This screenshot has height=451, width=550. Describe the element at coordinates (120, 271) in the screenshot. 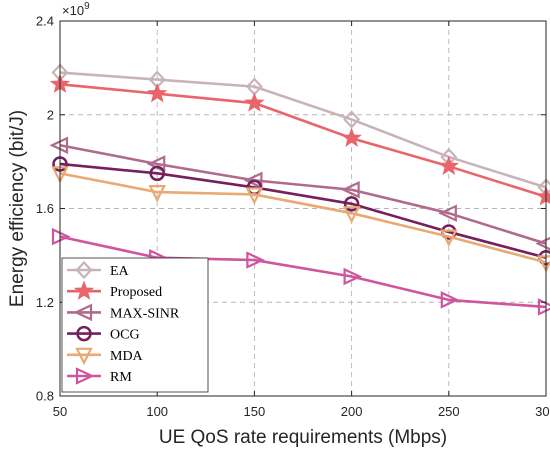

I see `legend-label: EA` at that location.